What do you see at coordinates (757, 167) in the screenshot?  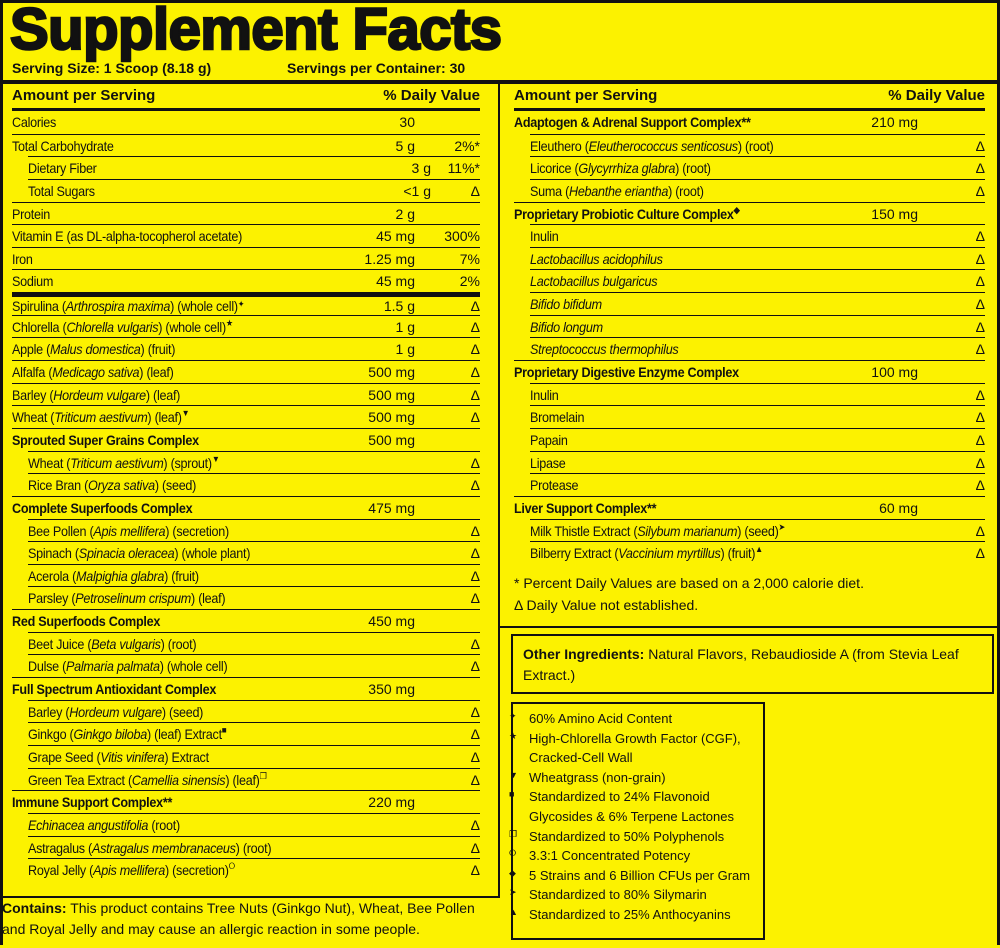 I see `table-row: Licorice (Glycyrrhiza glabra) (root) Δ` at bounding box center [757, 167].